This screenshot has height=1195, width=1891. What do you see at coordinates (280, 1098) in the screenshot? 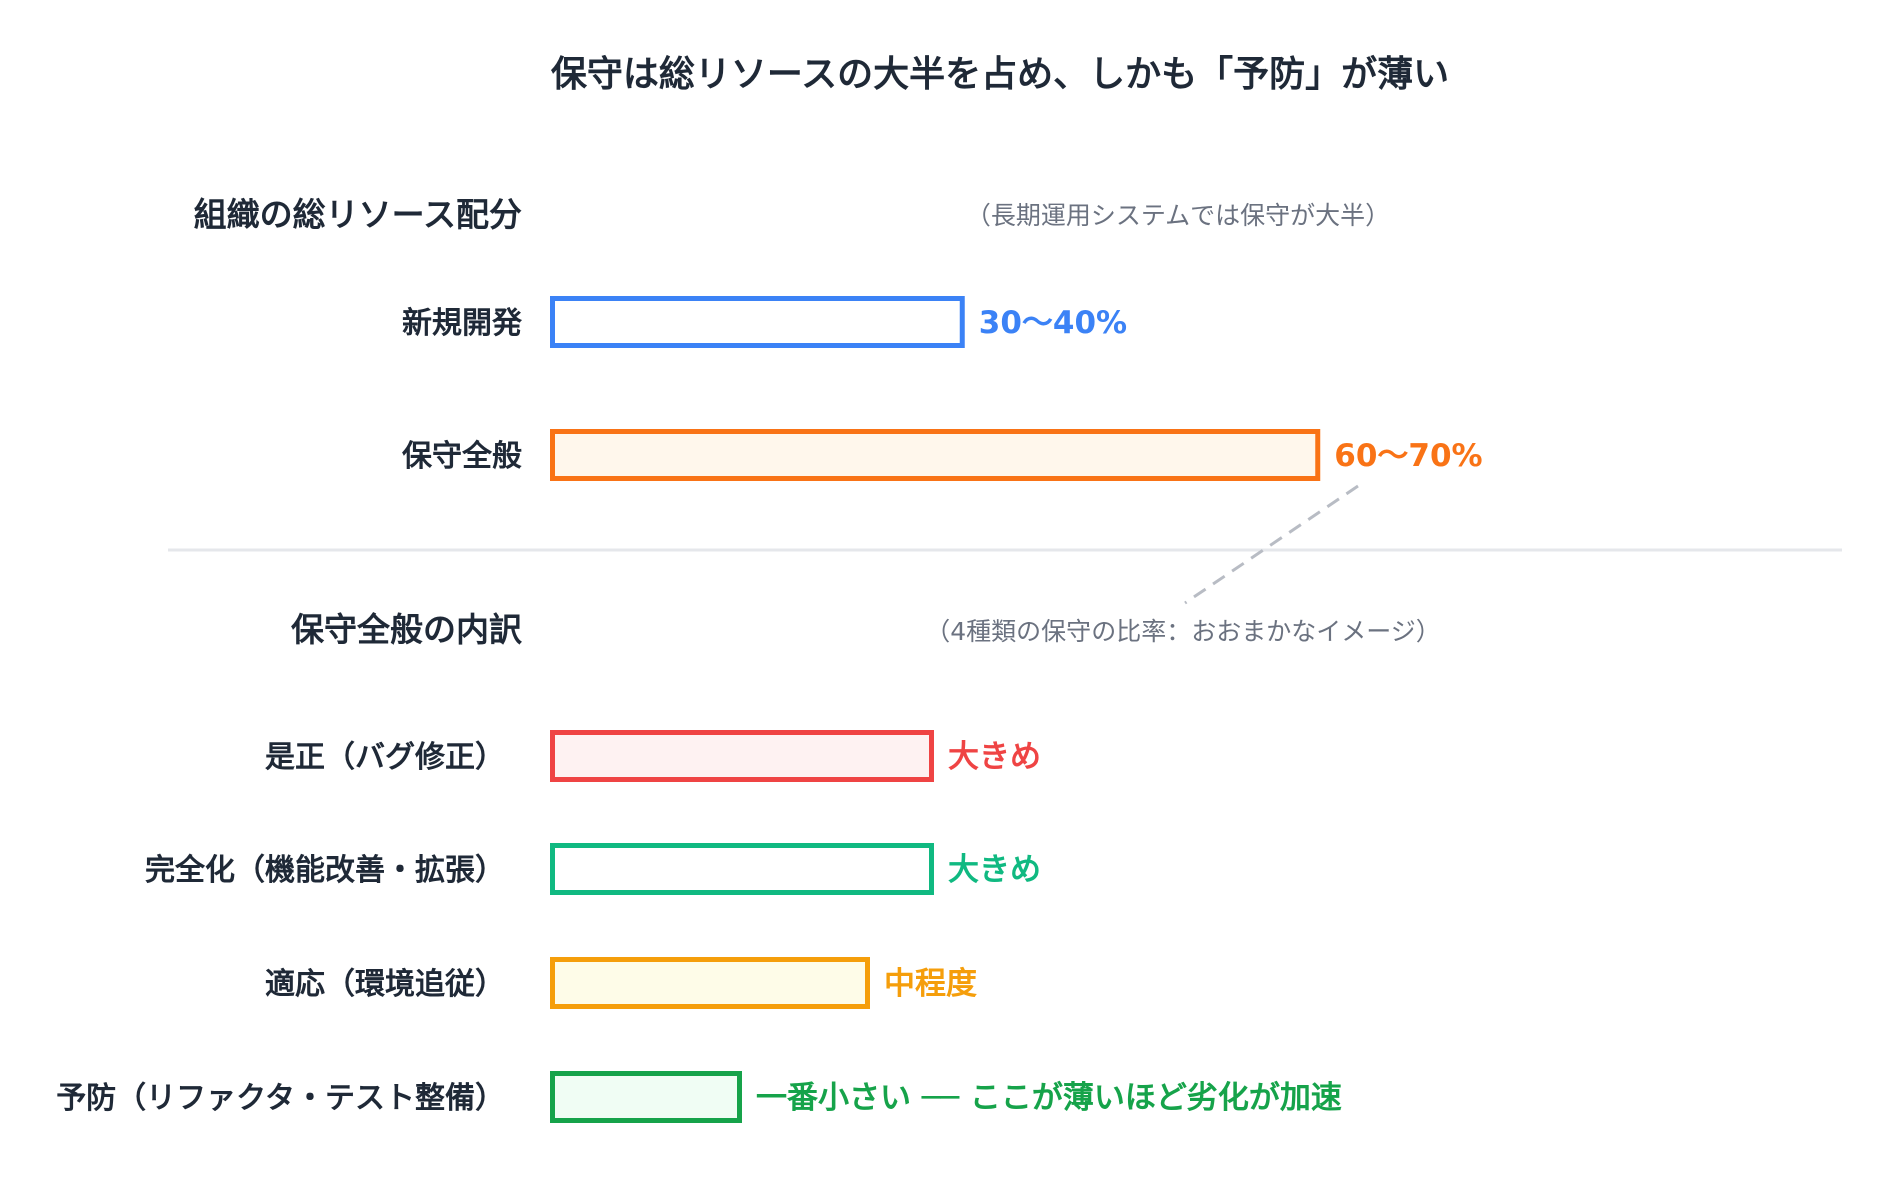
I see `category-label-1-3: 予防（リファクタ・テスト整備）` at bounding box center [280, 1098].